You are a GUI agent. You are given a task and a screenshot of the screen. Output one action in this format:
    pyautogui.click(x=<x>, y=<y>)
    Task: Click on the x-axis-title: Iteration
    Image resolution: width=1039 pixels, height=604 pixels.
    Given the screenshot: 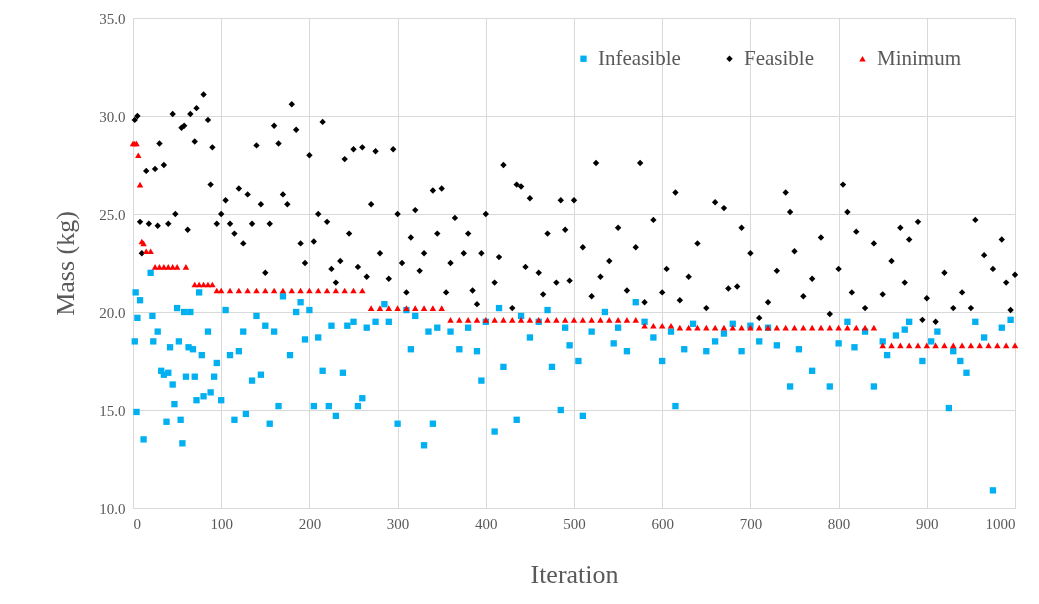 What is the action you would take?
    pyautogui.click(x=574, y=574)
    